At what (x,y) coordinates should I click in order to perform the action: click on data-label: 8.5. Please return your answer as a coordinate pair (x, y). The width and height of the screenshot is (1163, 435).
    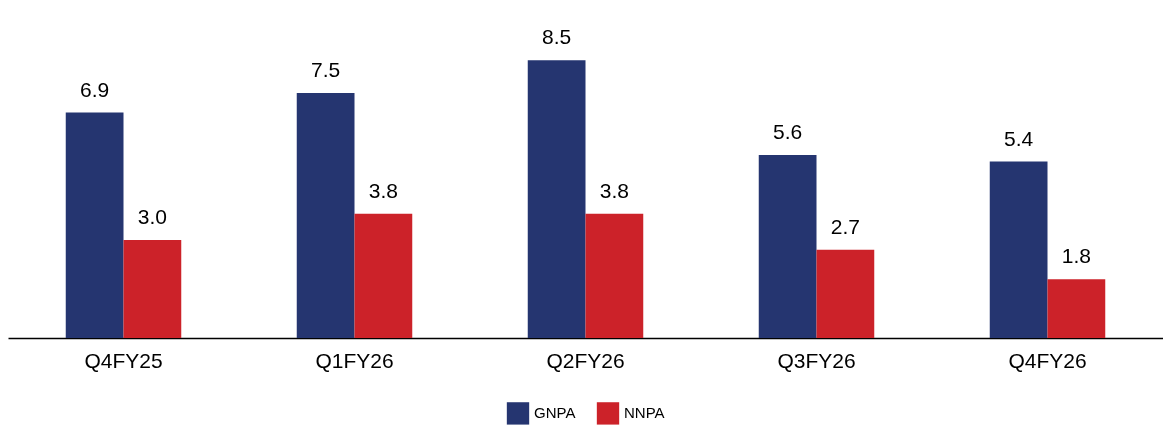
    Looking at the image, I should click on (557, 37).